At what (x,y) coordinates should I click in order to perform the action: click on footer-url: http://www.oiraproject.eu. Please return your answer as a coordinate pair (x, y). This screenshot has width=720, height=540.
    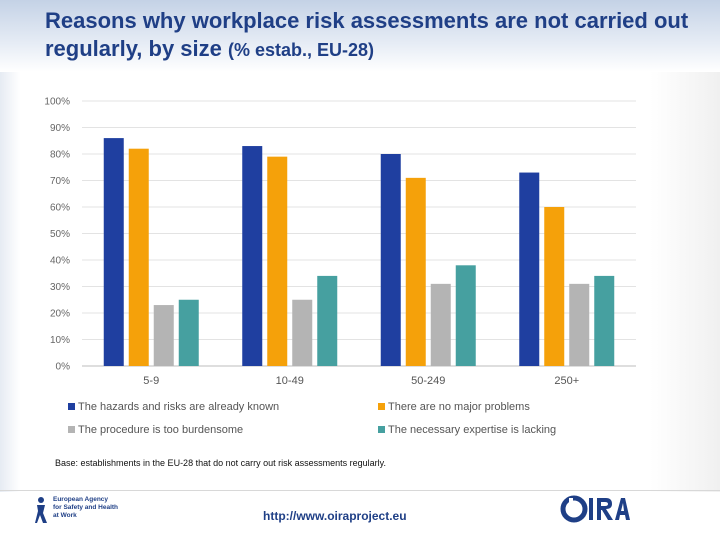
    Looking at the image, I should click on (335, 516).